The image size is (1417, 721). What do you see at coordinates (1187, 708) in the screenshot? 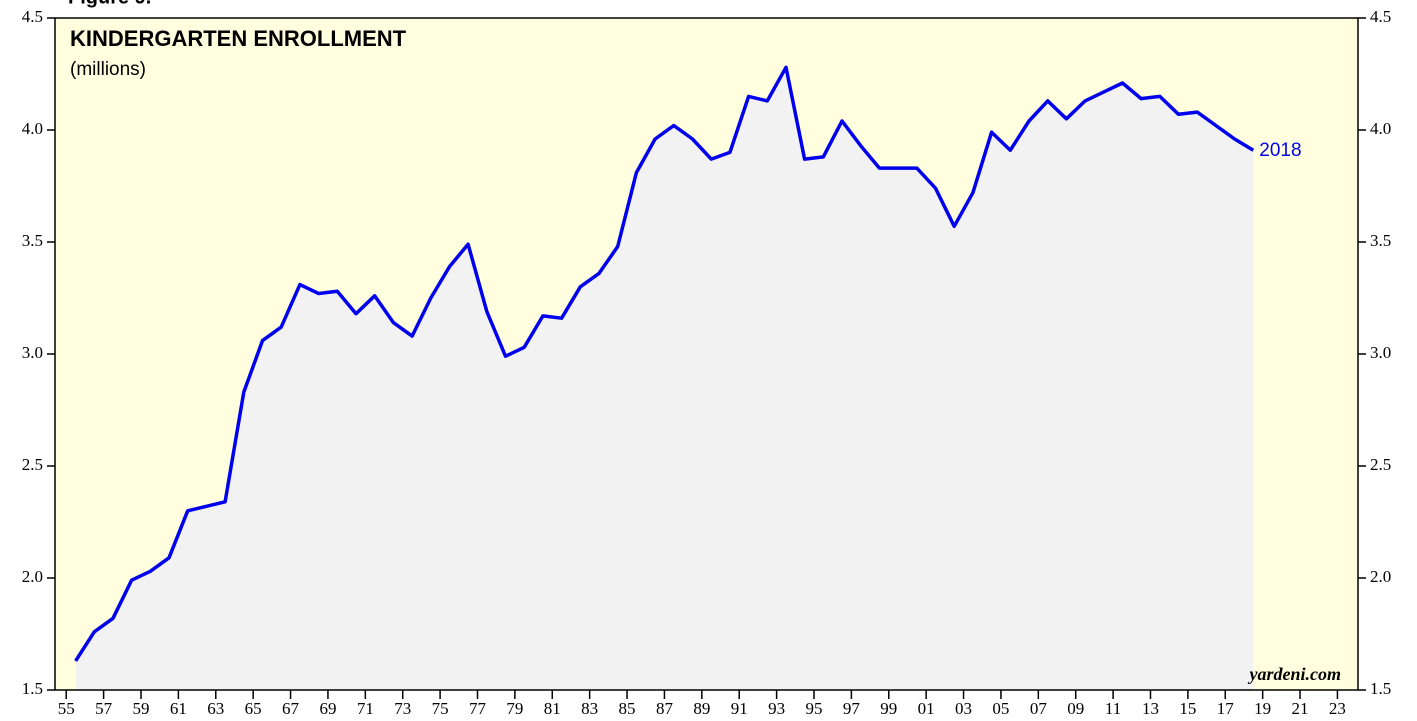
I see `x-tick-label: 15` at bounding box center [1187, 708].